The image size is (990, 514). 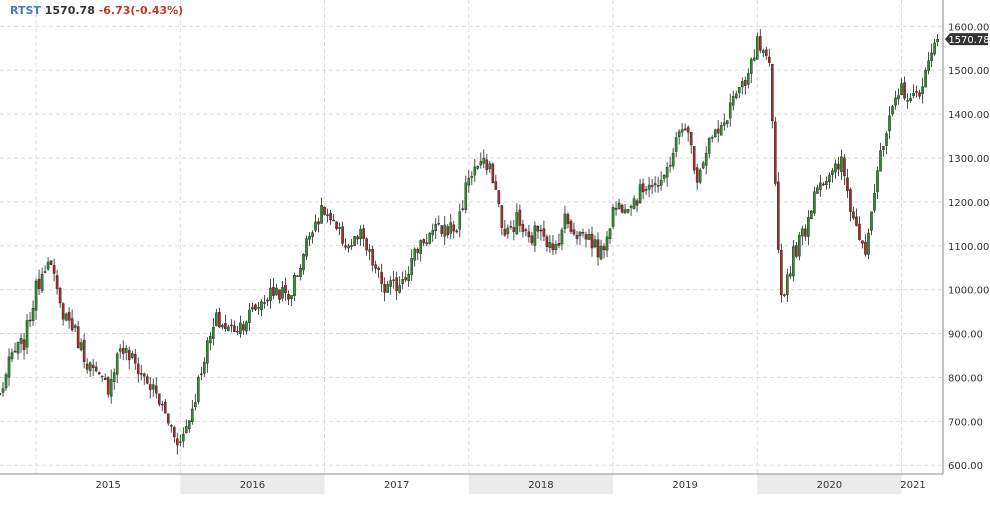 What do you see at coordinates (912, 485) in the screenshot?
I see `x-tick-label: 2021` at bounding box center [912, 485].